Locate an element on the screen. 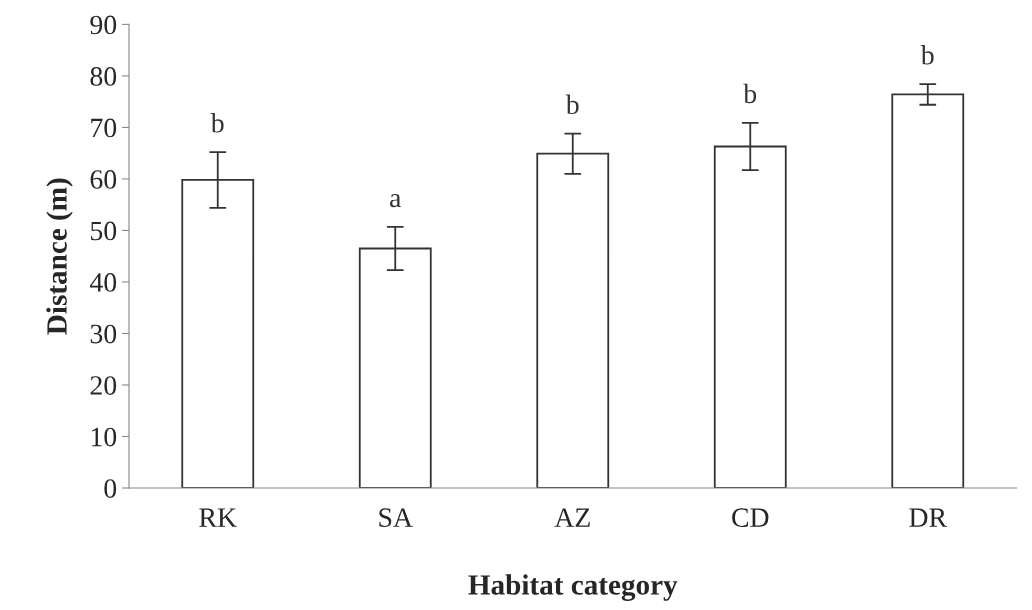 The height and width of the screenshot is (610, 1032). y-tick-label: 40 is located at coordinates (103, 282).